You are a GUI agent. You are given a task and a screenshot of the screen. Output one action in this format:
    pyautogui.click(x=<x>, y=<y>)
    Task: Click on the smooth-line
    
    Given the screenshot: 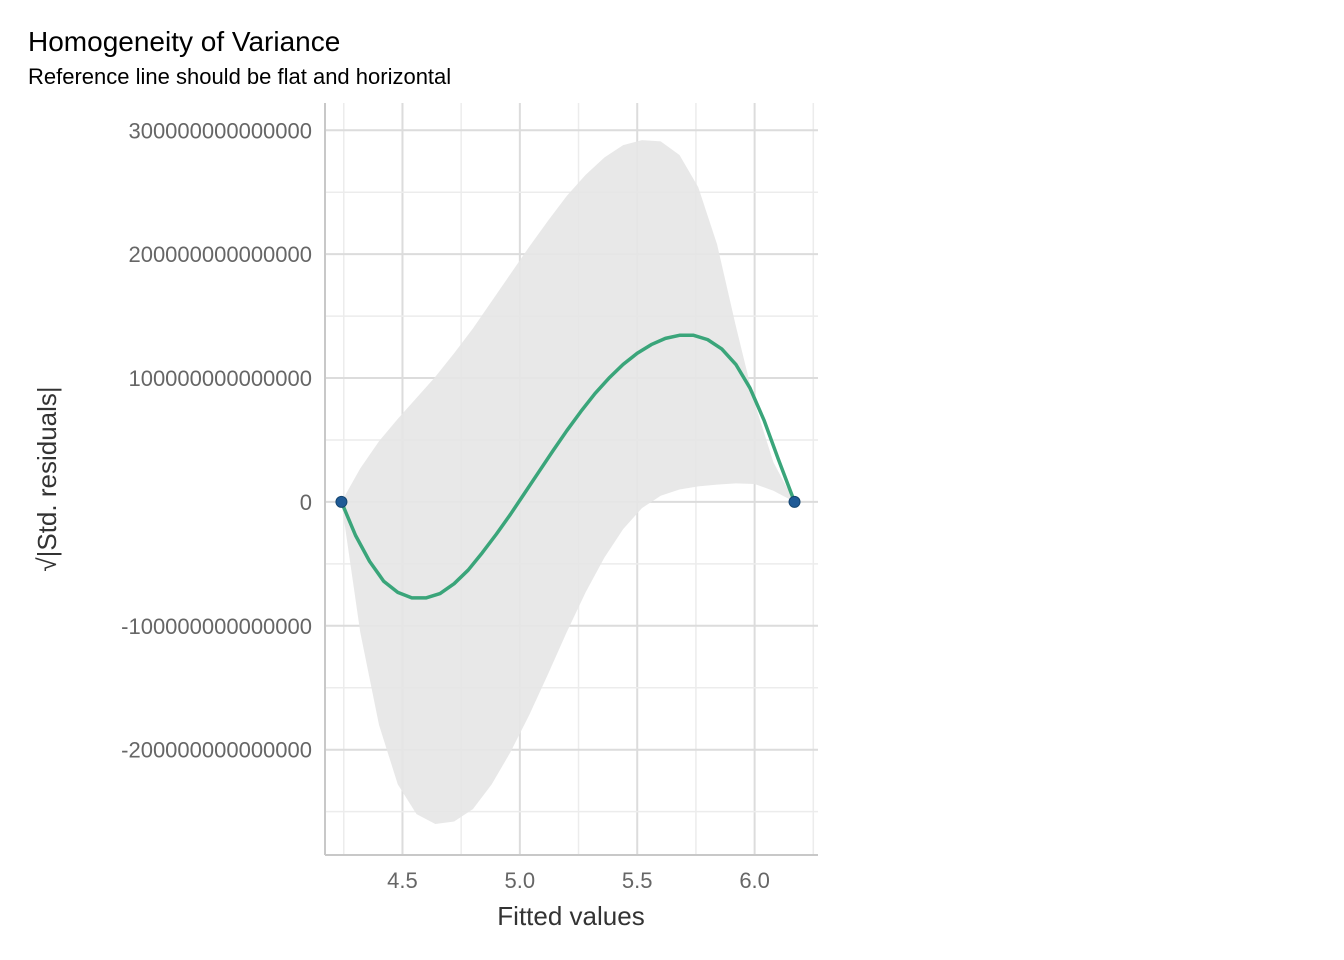 What is the action you would take?
    pyautogui.click(x=568, y=466)
    